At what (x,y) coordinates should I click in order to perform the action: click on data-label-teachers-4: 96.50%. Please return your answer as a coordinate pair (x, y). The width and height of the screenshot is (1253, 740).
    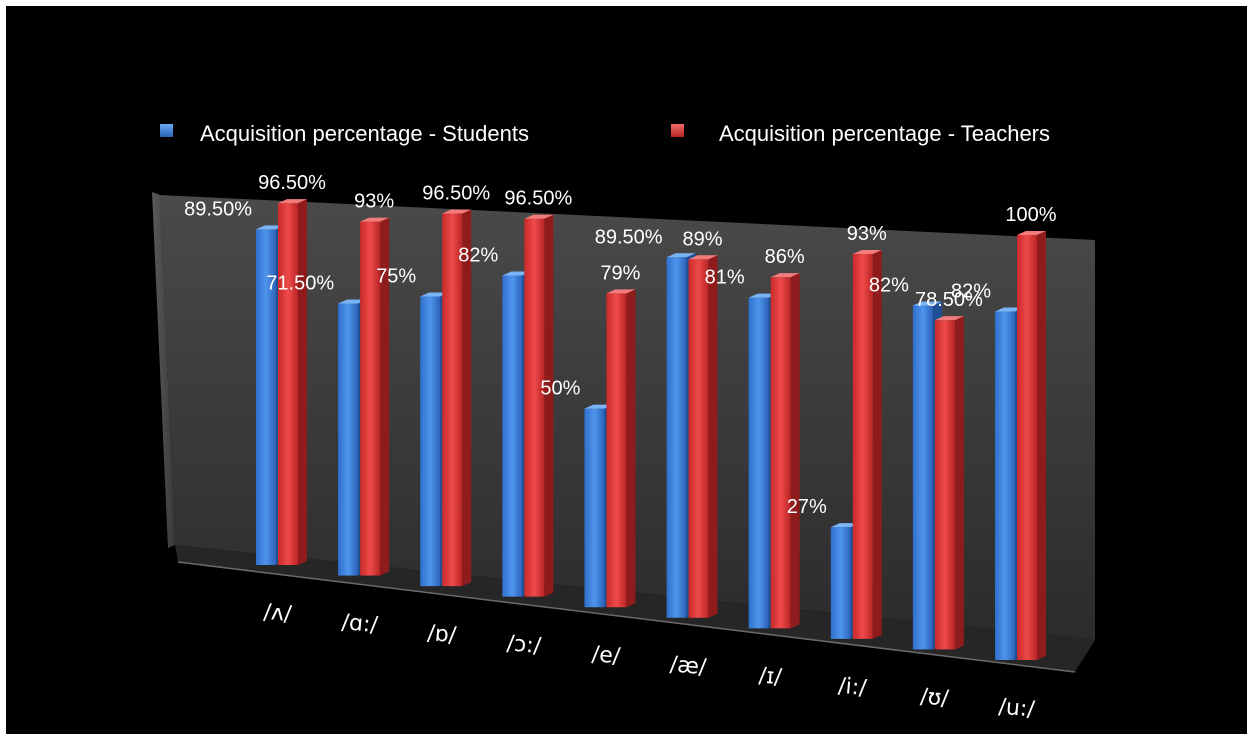
    Looking at the image, I should click on (538, 199).